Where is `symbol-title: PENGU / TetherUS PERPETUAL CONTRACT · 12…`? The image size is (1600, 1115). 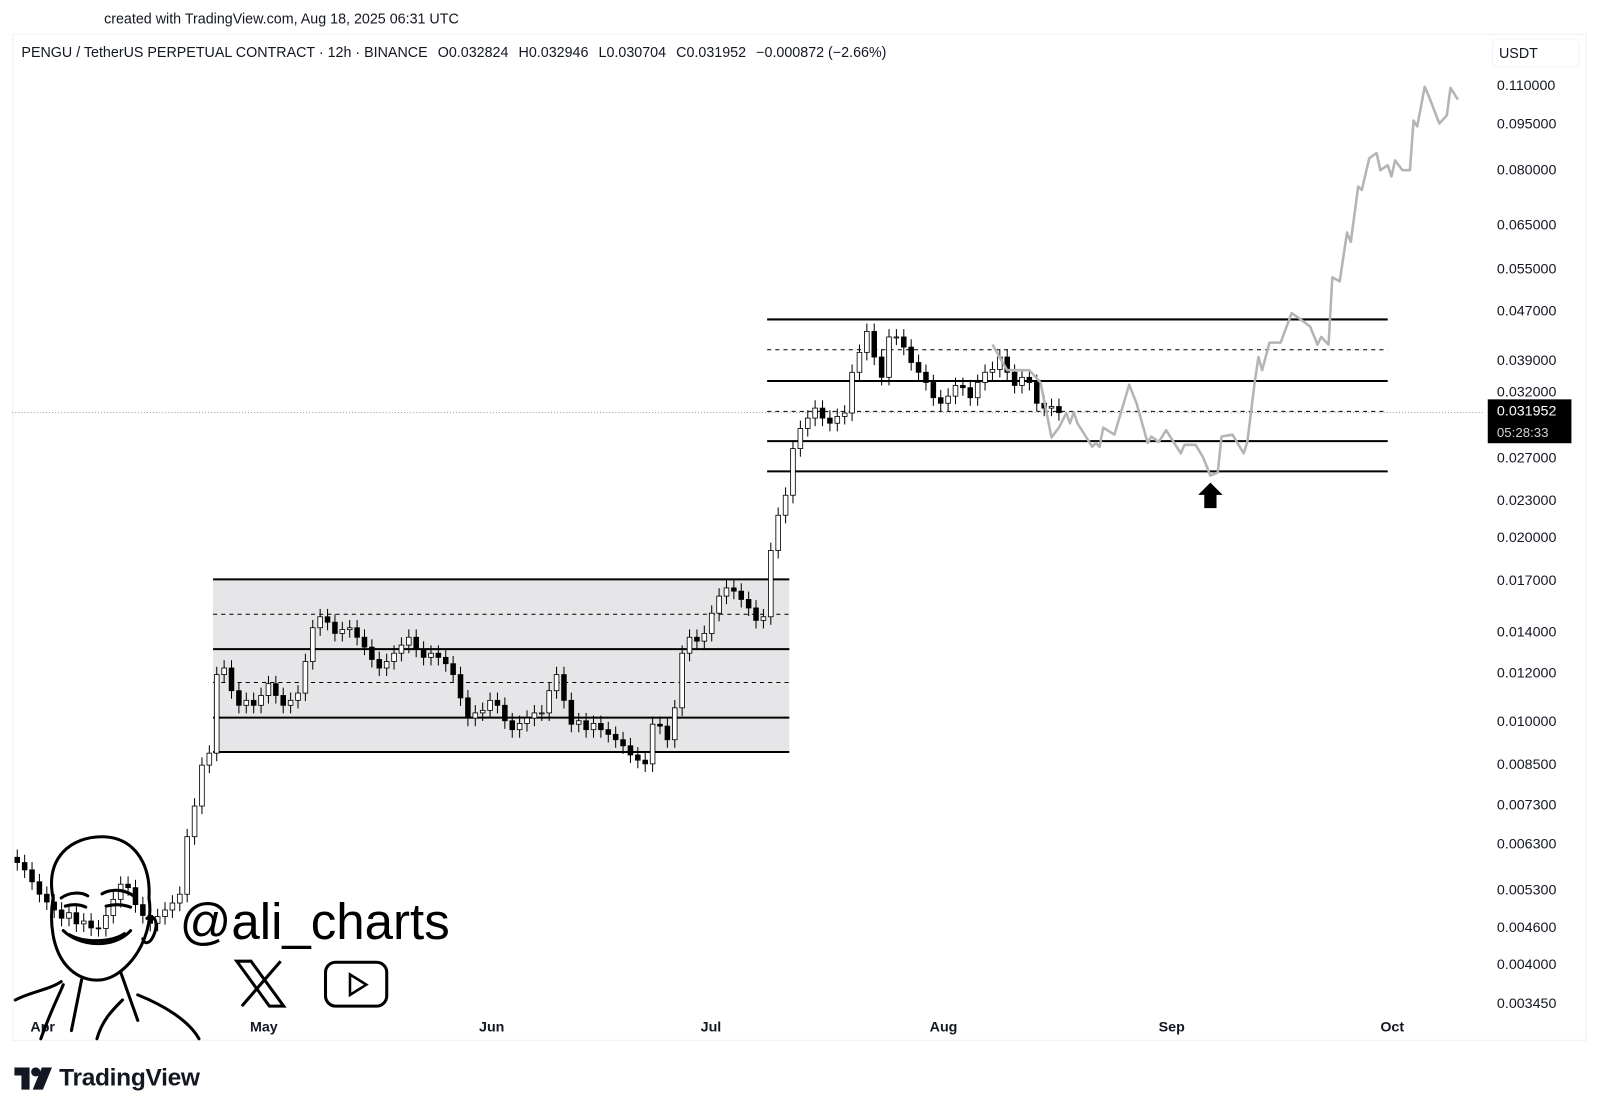
symbol-title: PENGU / TetherUS PERPETUAL CONTRACT · 12… is located at coordinates (224, 52).